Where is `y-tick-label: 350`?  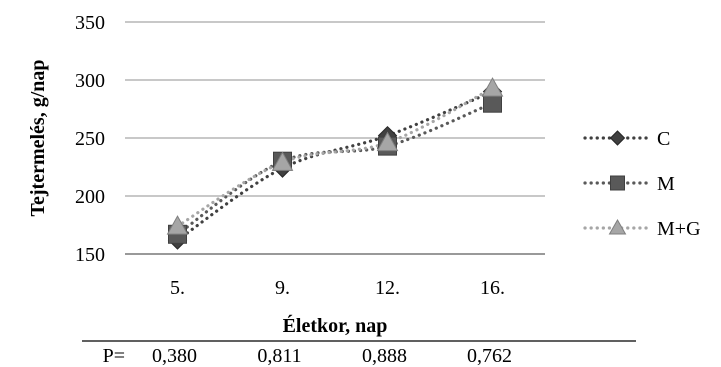
y-tick-label: 350 is located at coordinates (90, 23).